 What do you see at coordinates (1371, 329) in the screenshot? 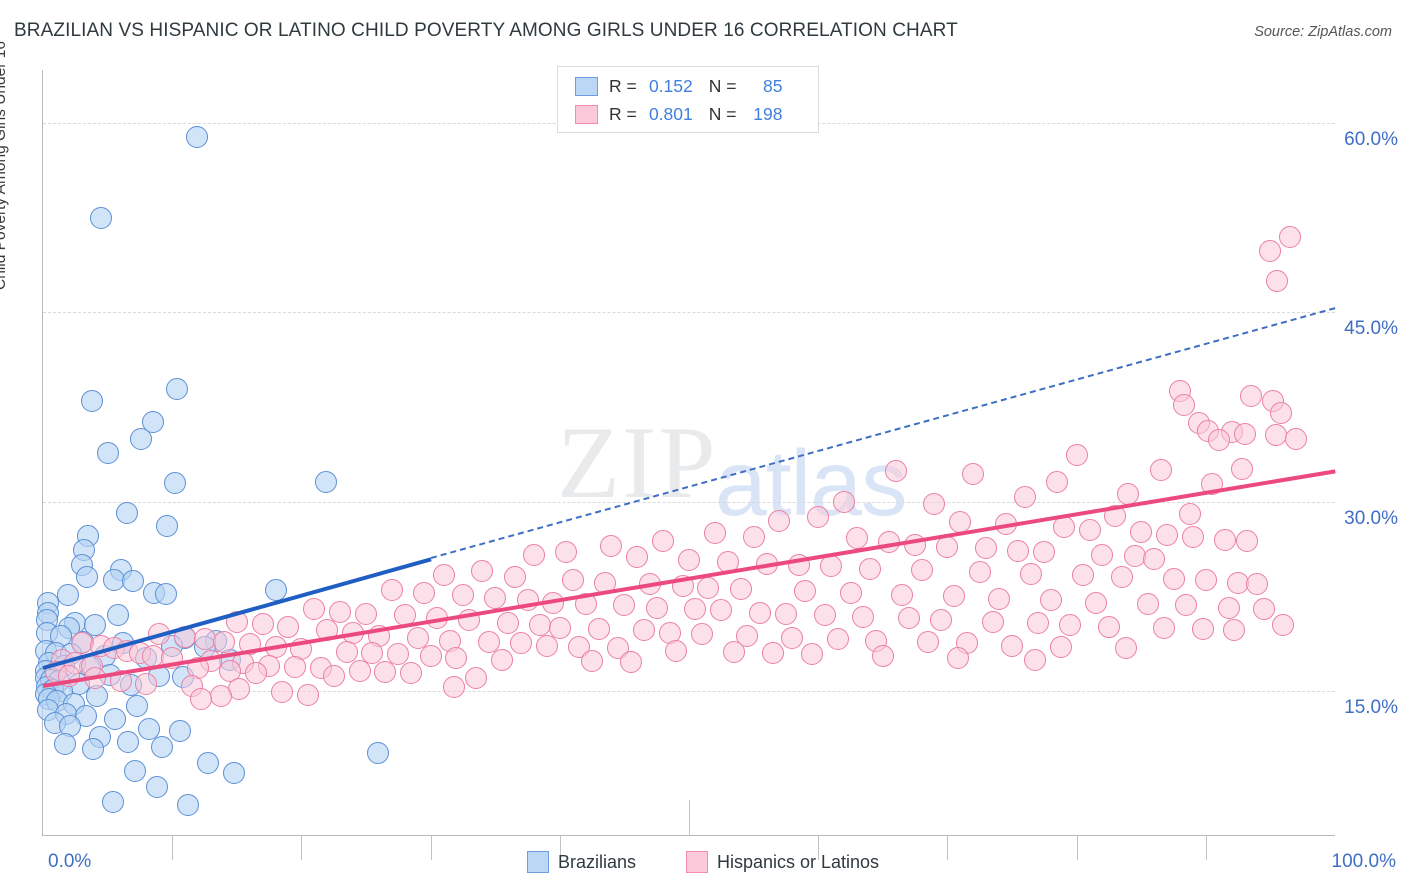
I see `y-tick-label: 45.0%` at bounding box center [1371, 329].